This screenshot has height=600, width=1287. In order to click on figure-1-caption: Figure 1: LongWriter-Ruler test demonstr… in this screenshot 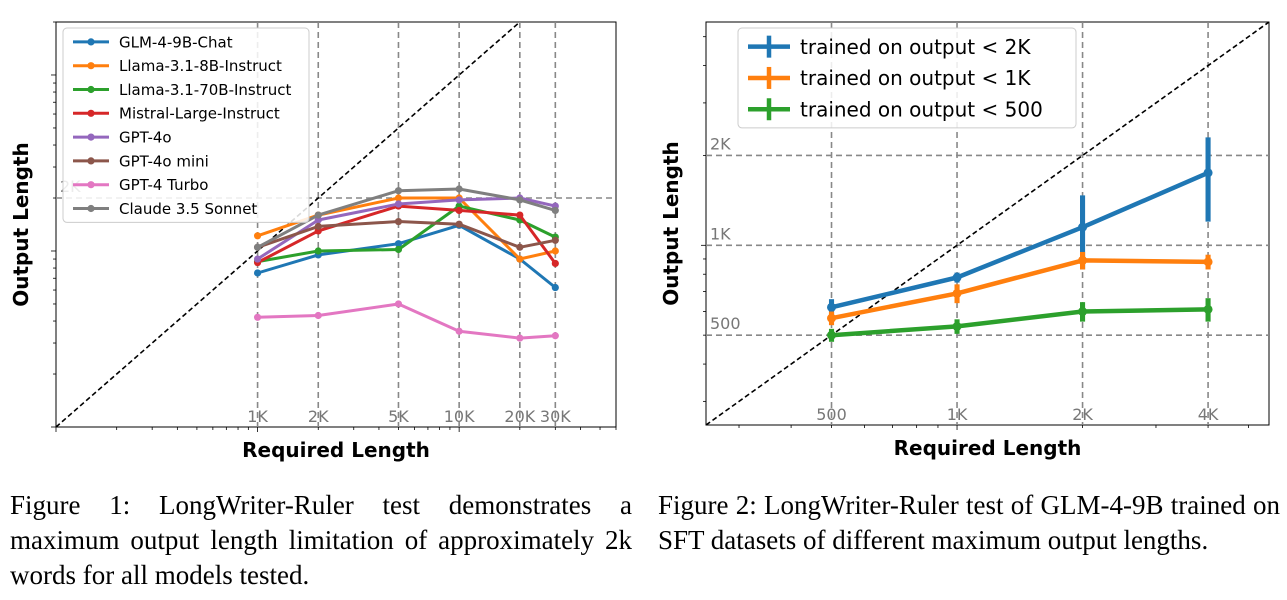, I will do `click(321, 540)`.